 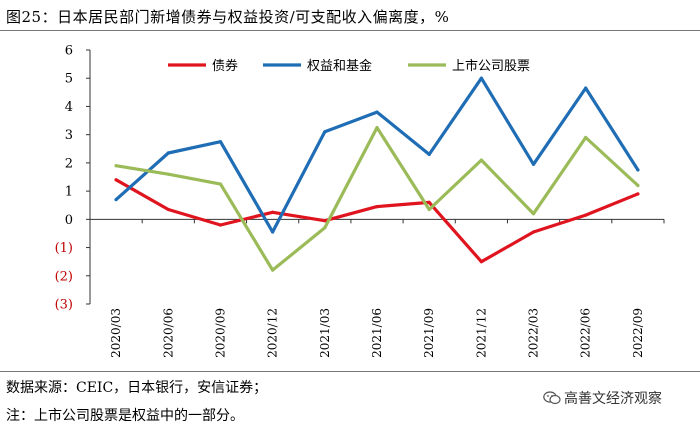 What do you see at coordinates (64, 305) in the screenshot?
I see `y-tick-label: (3)` at bounding box center [64, 305].